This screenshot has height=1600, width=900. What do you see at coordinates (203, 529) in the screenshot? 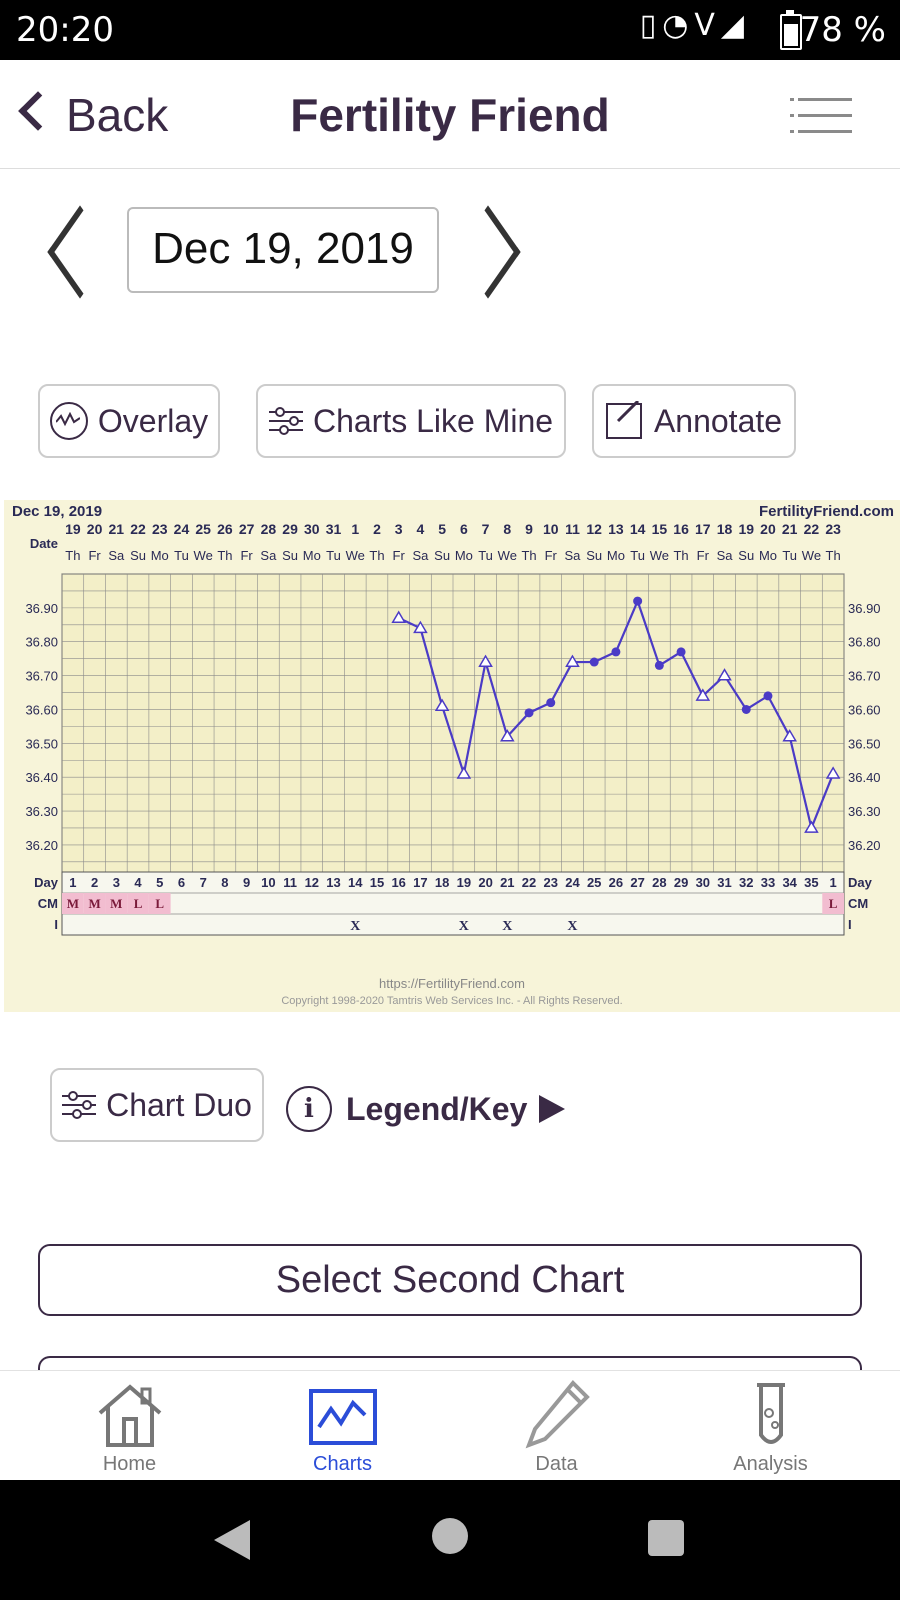
I see `date-label: 25` at bounding box center [203, 529].